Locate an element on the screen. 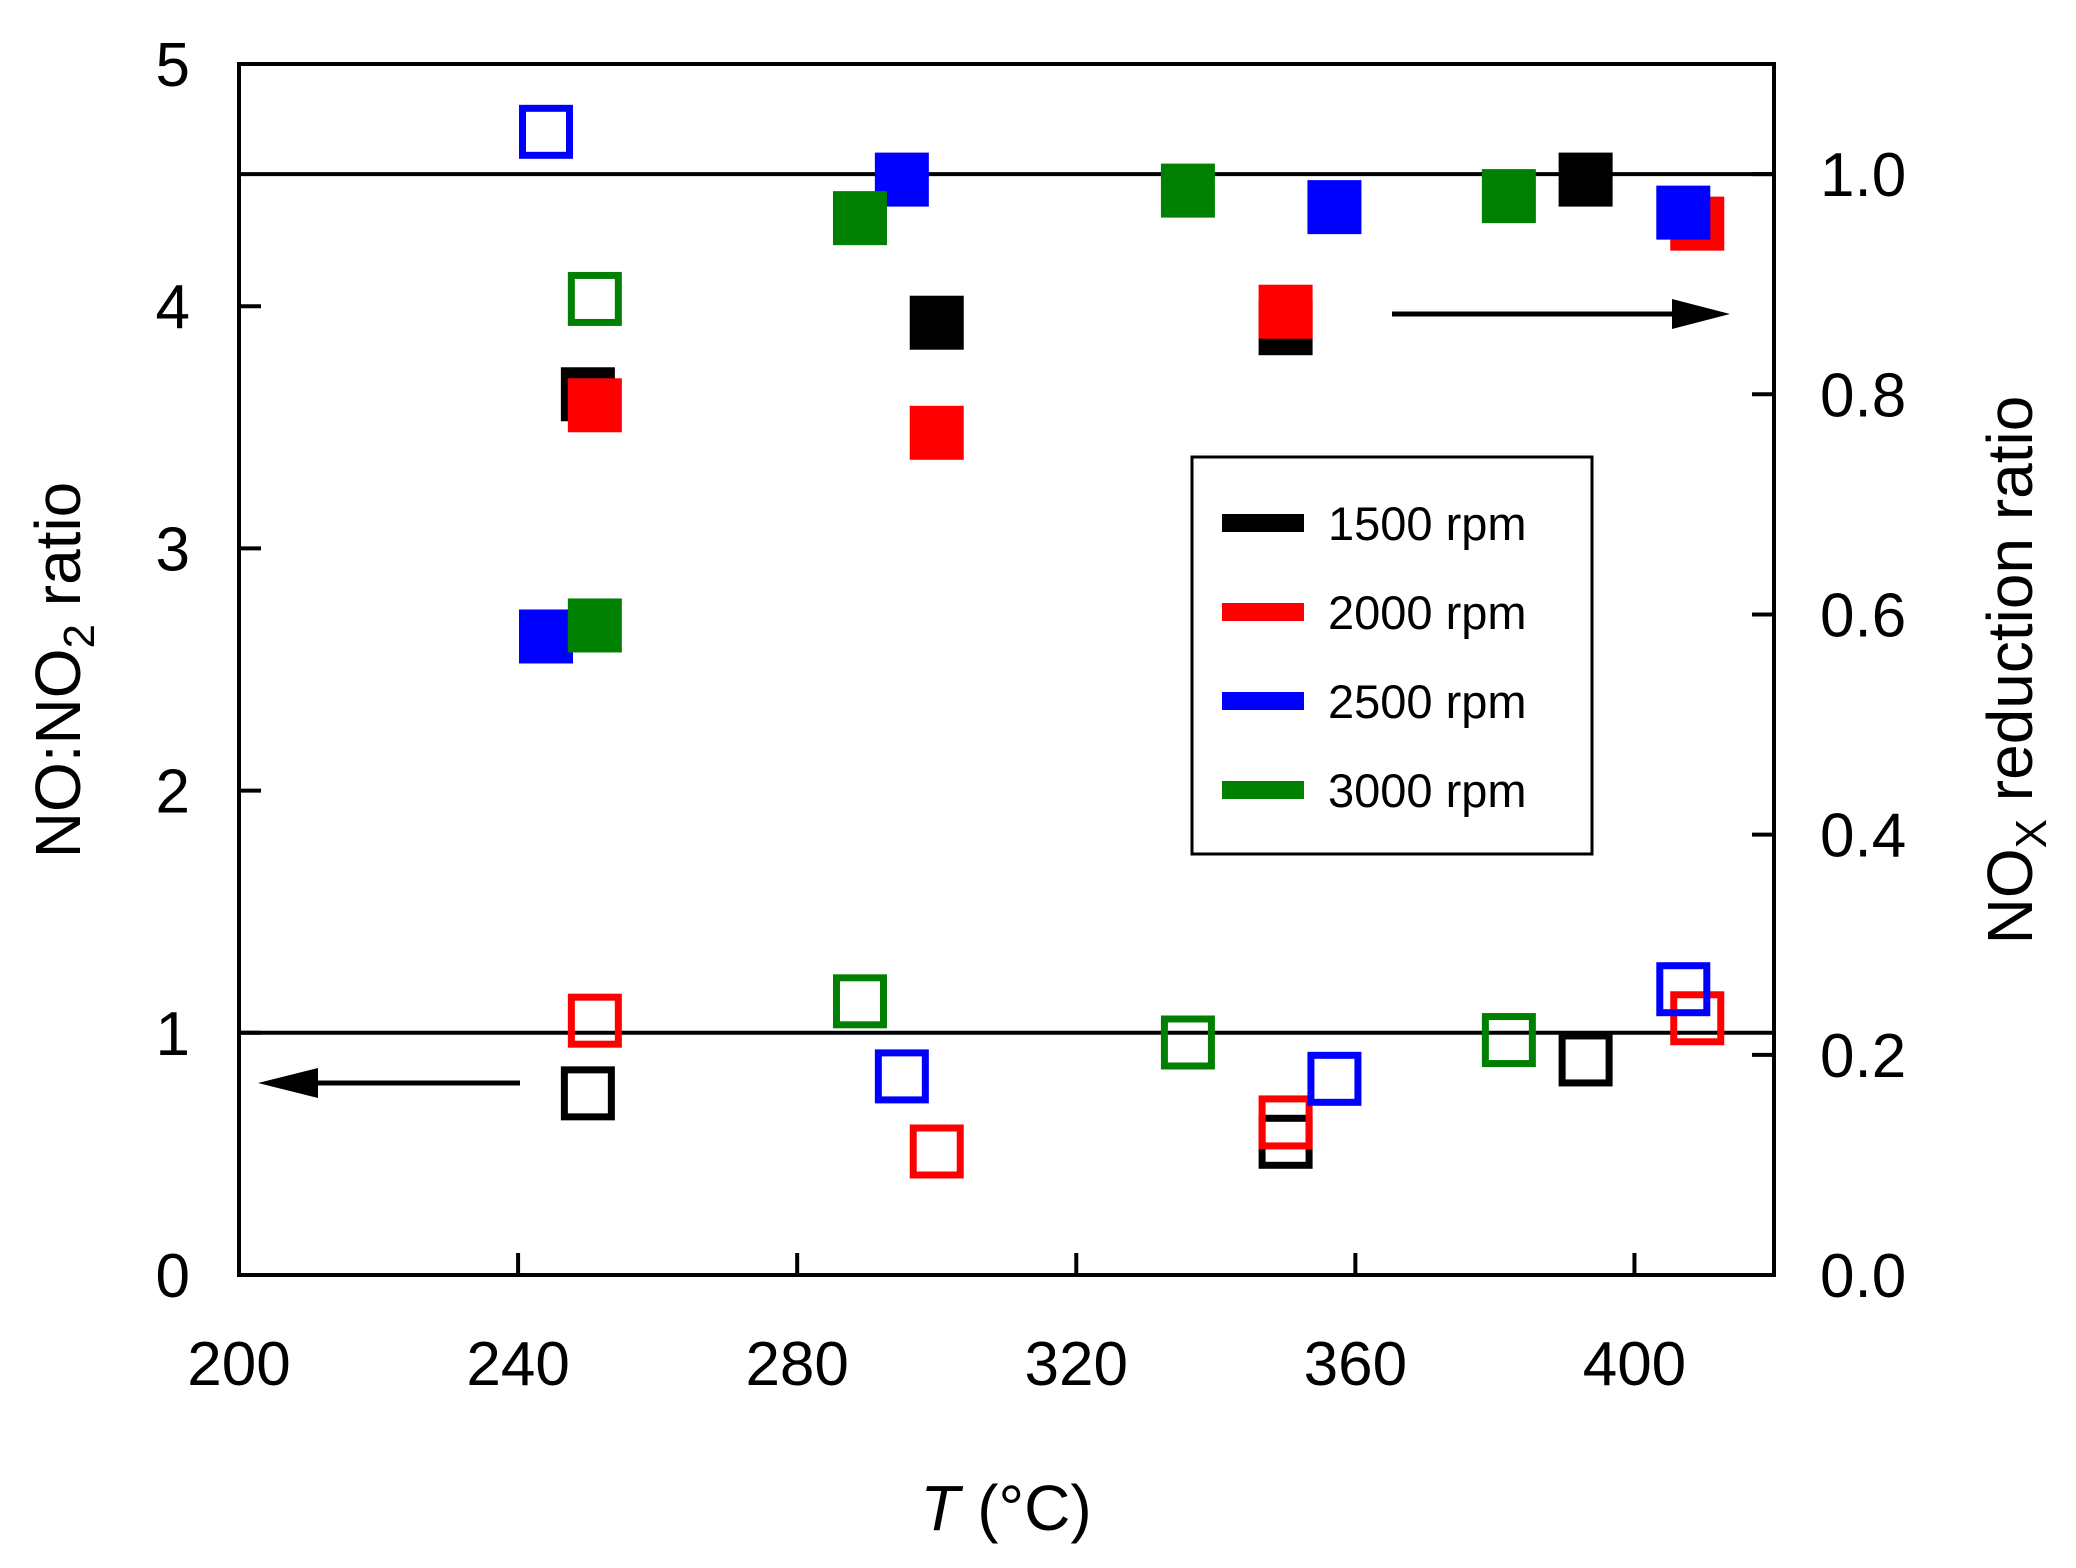 This screenshot has height=1568, width=2076. right-axis-arrow-head is located at coordinates (1701, 314).